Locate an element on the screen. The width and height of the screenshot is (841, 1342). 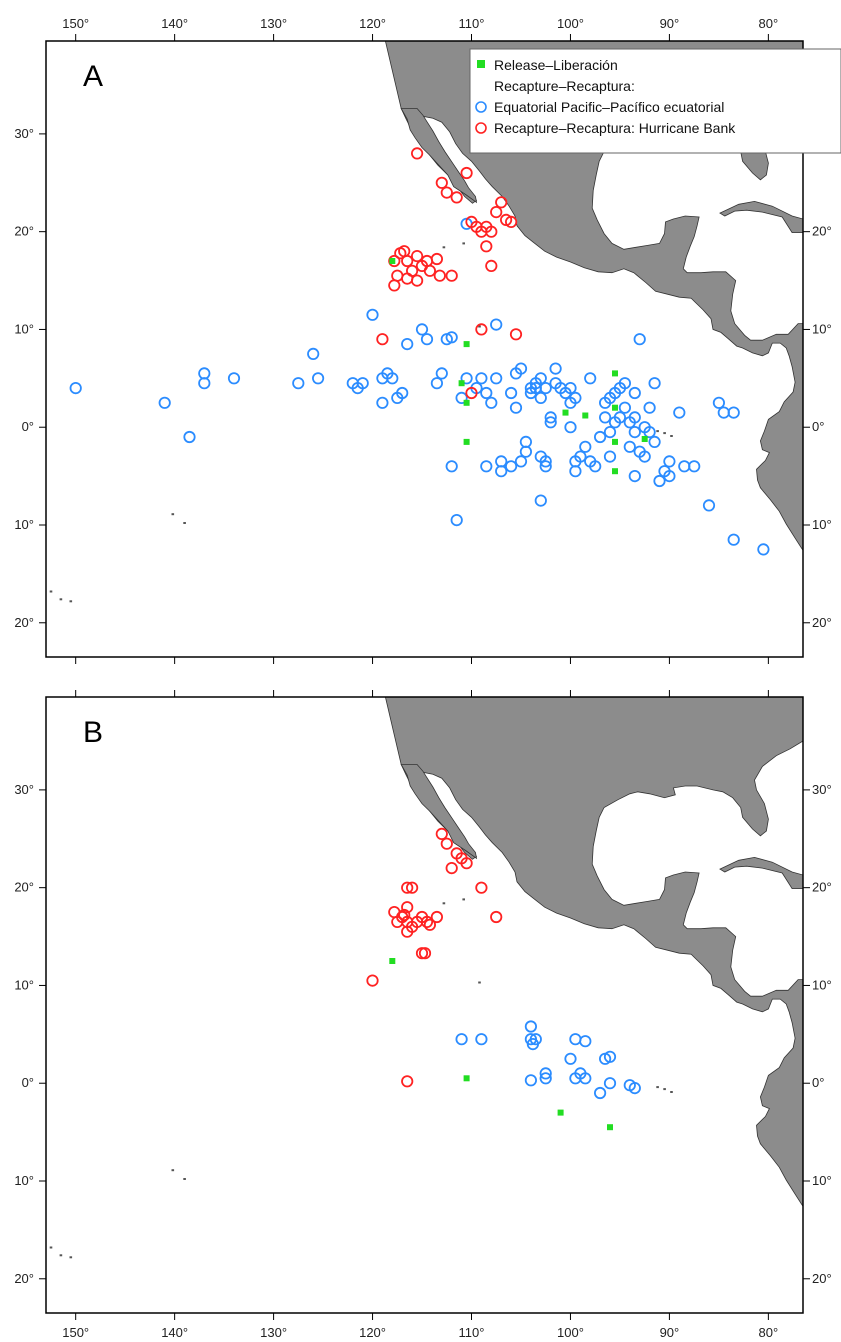
lat-tick-label-left: 30° is located at coordinates (24, 789).